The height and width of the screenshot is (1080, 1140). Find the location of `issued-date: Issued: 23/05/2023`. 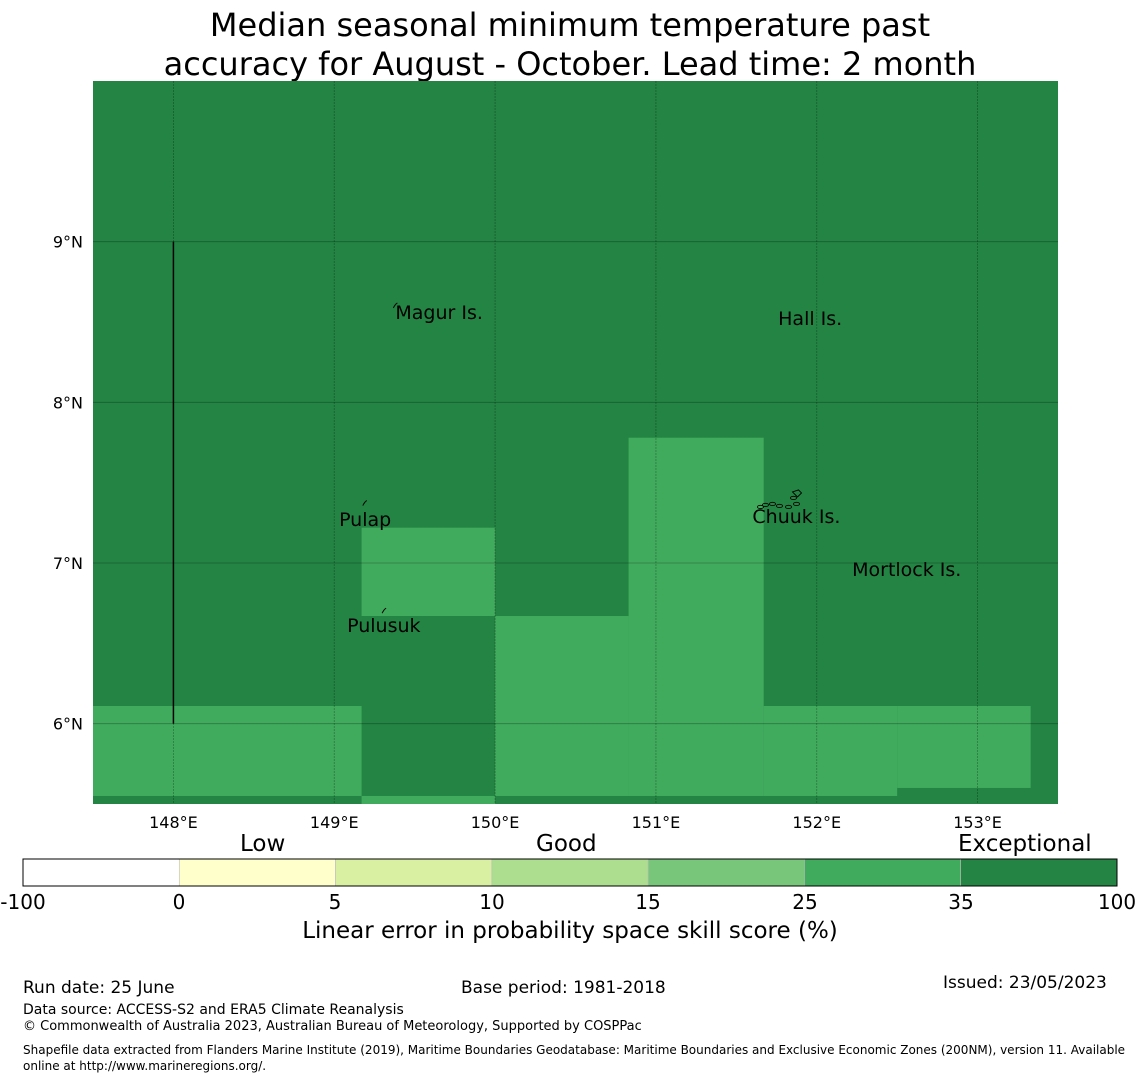

issued-date: Issued: 23/05/2023 is located at coordinates (1025, 983).